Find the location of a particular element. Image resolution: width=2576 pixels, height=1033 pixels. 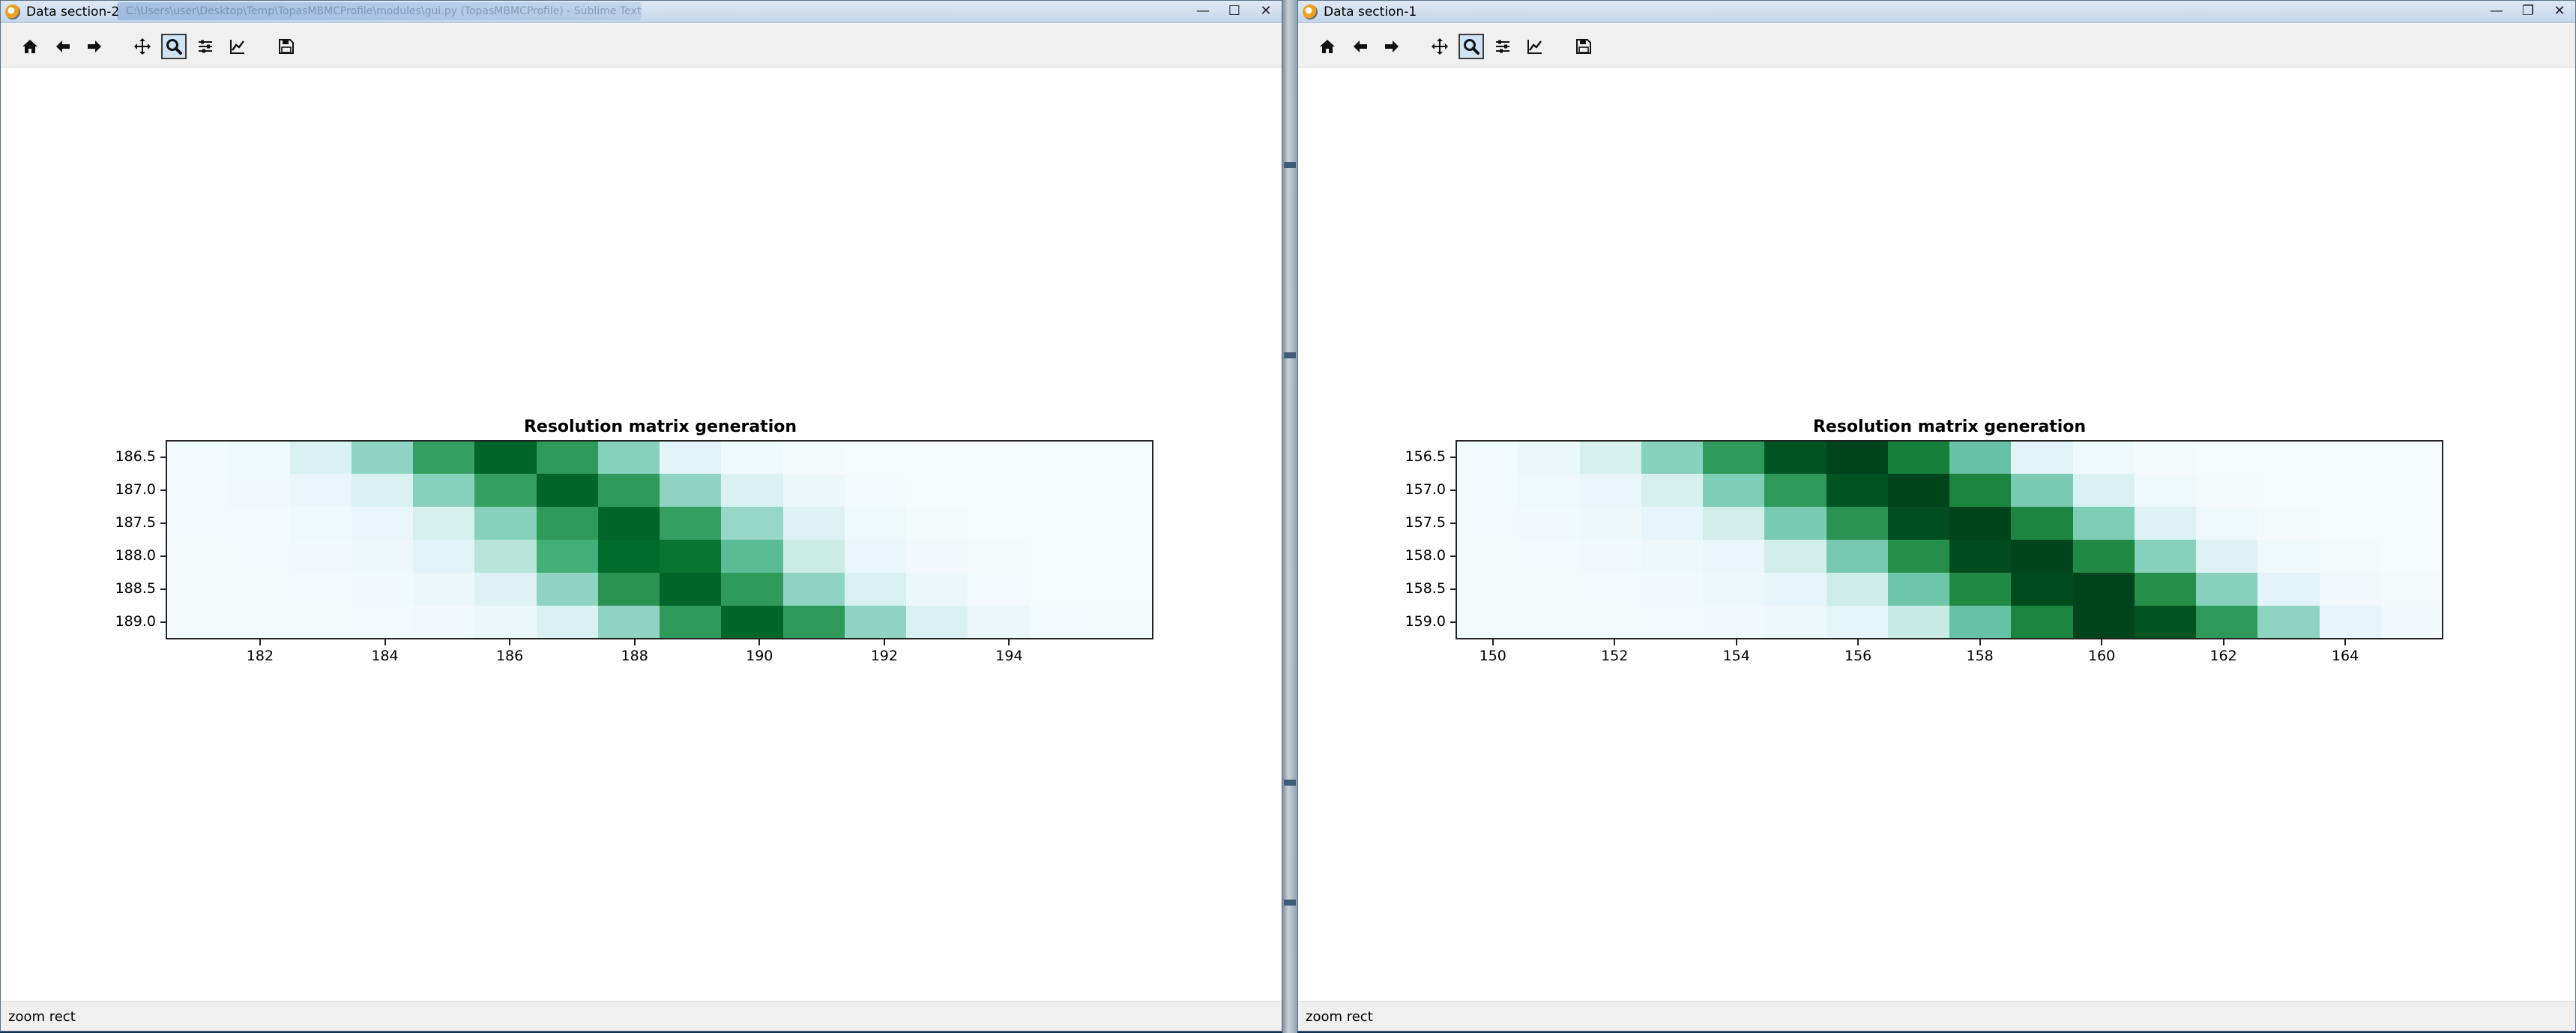

zoom-icon is located at coordinates (174, 47).